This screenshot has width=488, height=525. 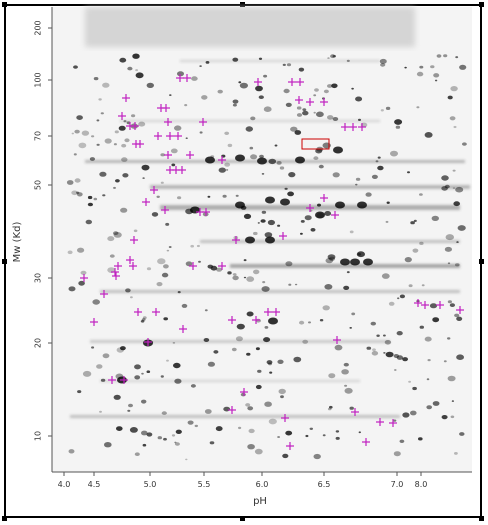 What do you see at coordinates (38, 136) in the screenshot?
I see `y-tick-label: 70` at bounding box center [38, 136].